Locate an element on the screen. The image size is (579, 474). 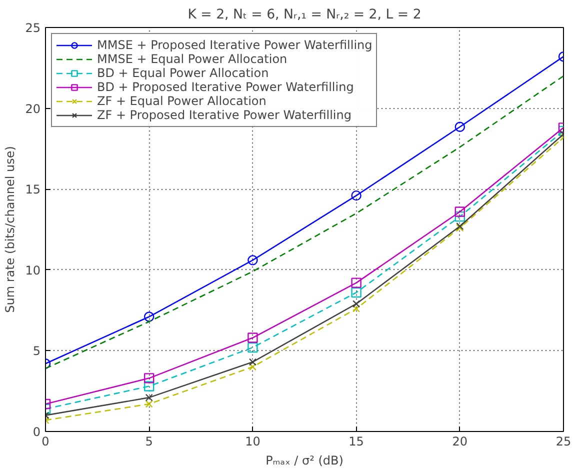
legend-label: ZF + Equal Power Allocation is located at coordinates (181, 101).